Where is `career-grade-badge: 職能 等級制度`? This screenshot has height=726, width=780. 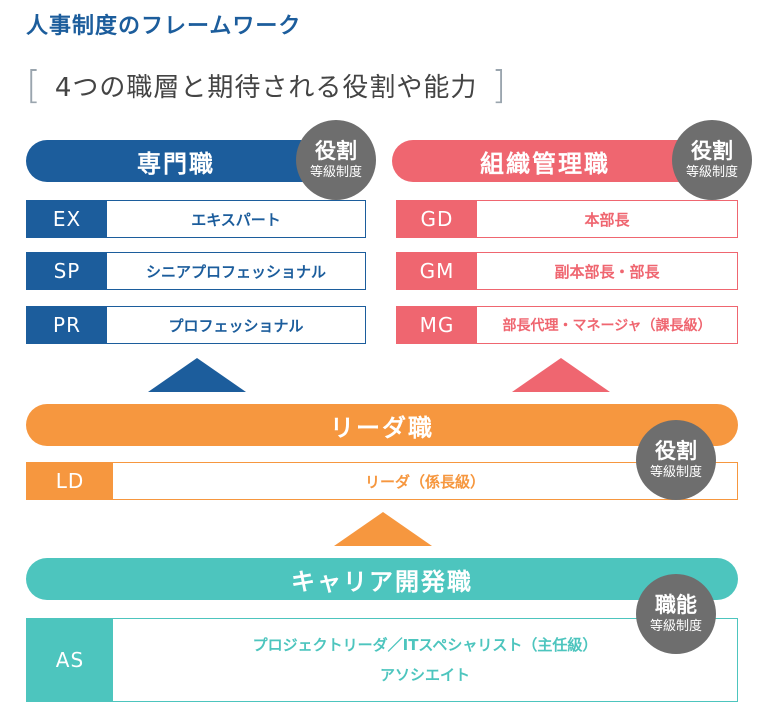
career-grade-badge: 職能 等級制度 is located at coordinates (676, 614).